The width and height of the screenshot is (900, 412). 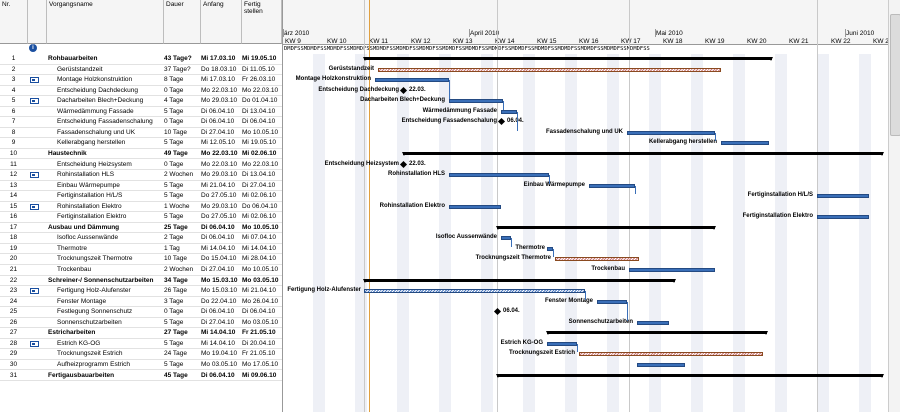 What do you see at coordinates (218, 185) in the screenshot?
I see `task-start: Mi 21.04.10` at bounding box center [218, 185].